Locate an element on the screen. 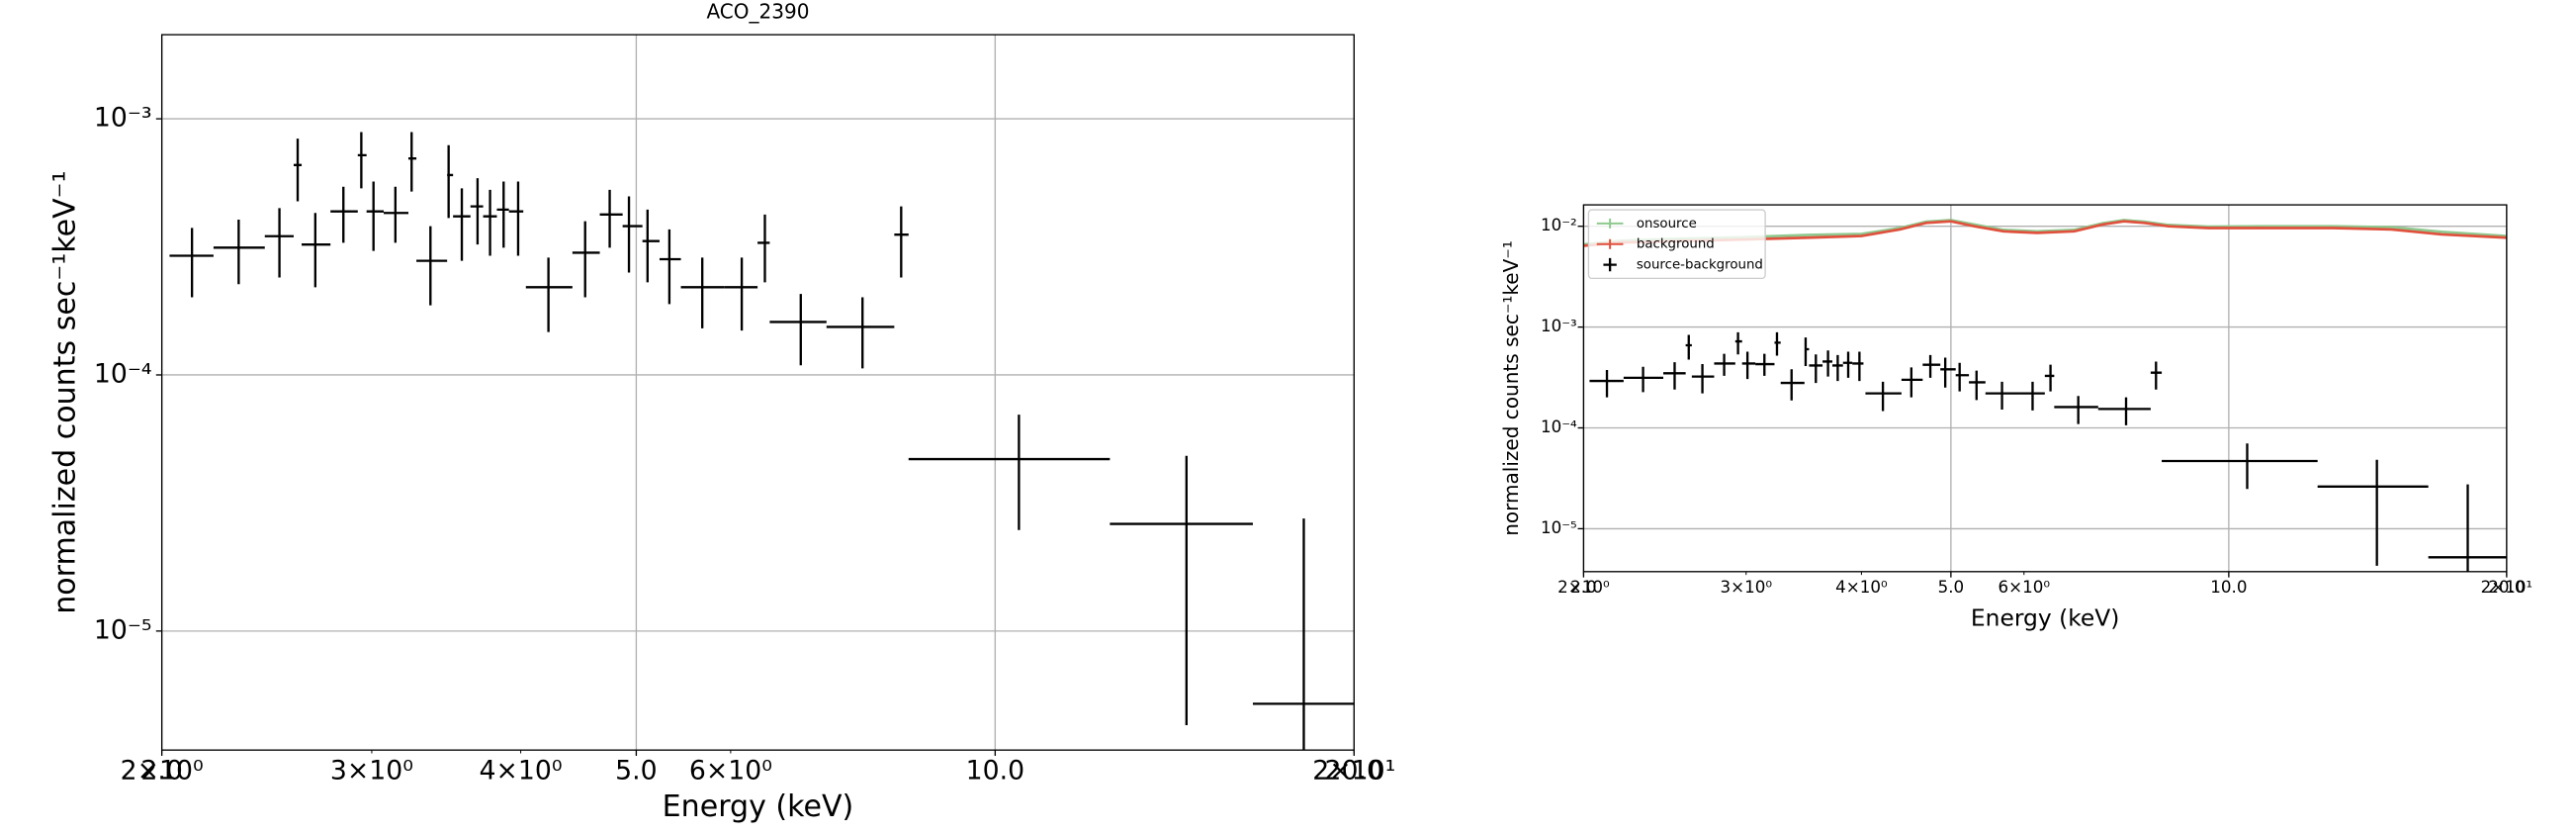 The image size is (2576, 834). y-tick-label: 10⁻² is located at coordinates (1559, 225).